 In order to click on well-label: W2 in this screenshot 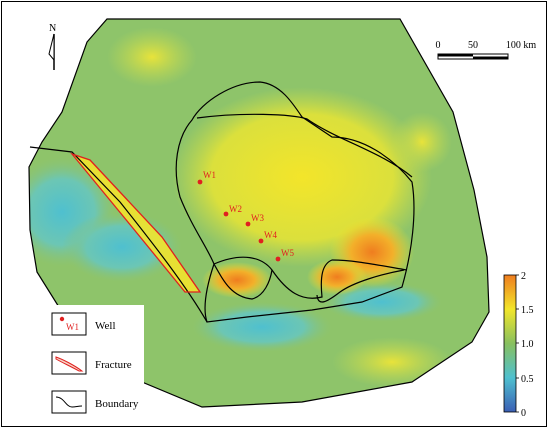, I will do `click(235, 209)`.